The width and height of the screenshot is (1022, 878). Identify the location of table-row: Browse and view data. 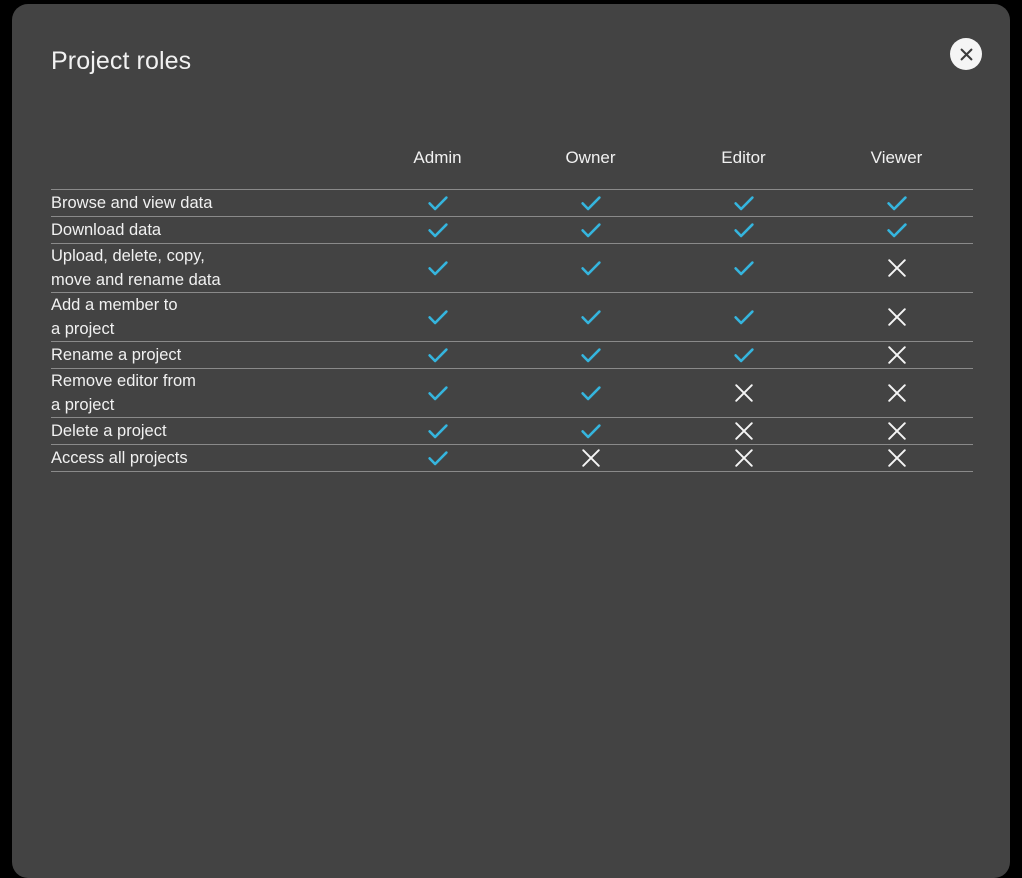
(512, 202).